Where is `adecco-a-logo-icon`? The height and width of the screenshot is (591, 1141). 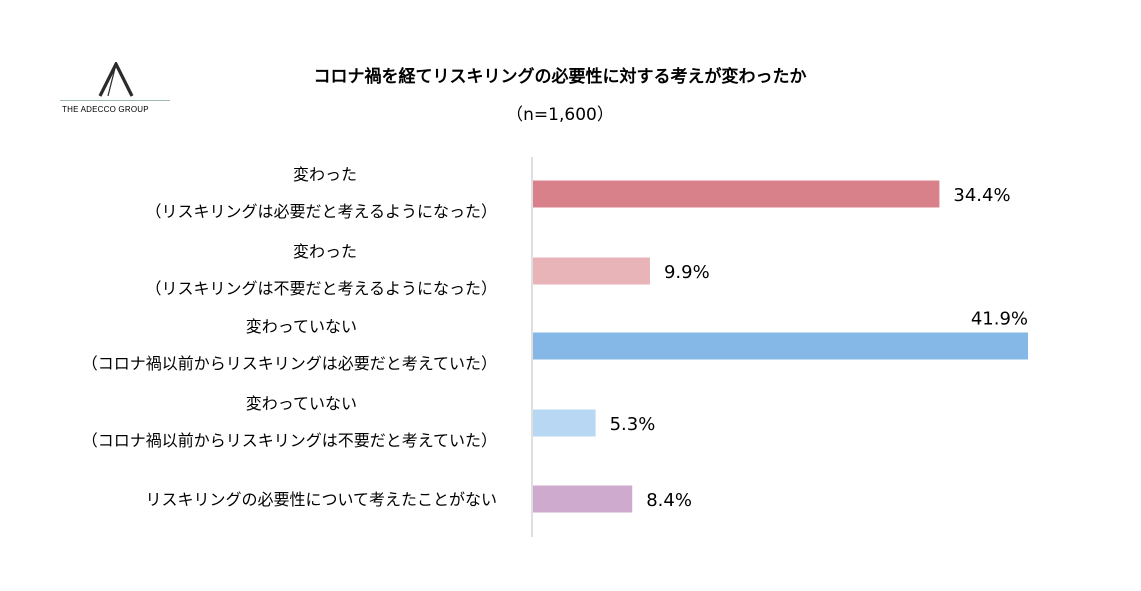 adecco-a-logo-icon is located at coordinates (116, 79).